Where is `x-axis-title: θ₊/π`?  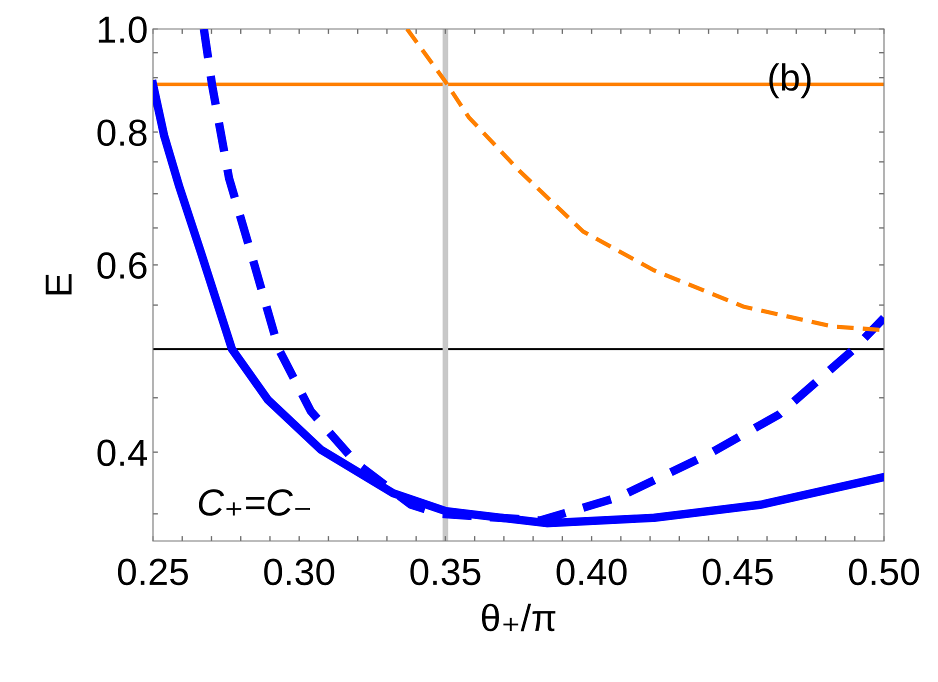
x-axis-title: θ₊/π is located at coordinates (519, 618).